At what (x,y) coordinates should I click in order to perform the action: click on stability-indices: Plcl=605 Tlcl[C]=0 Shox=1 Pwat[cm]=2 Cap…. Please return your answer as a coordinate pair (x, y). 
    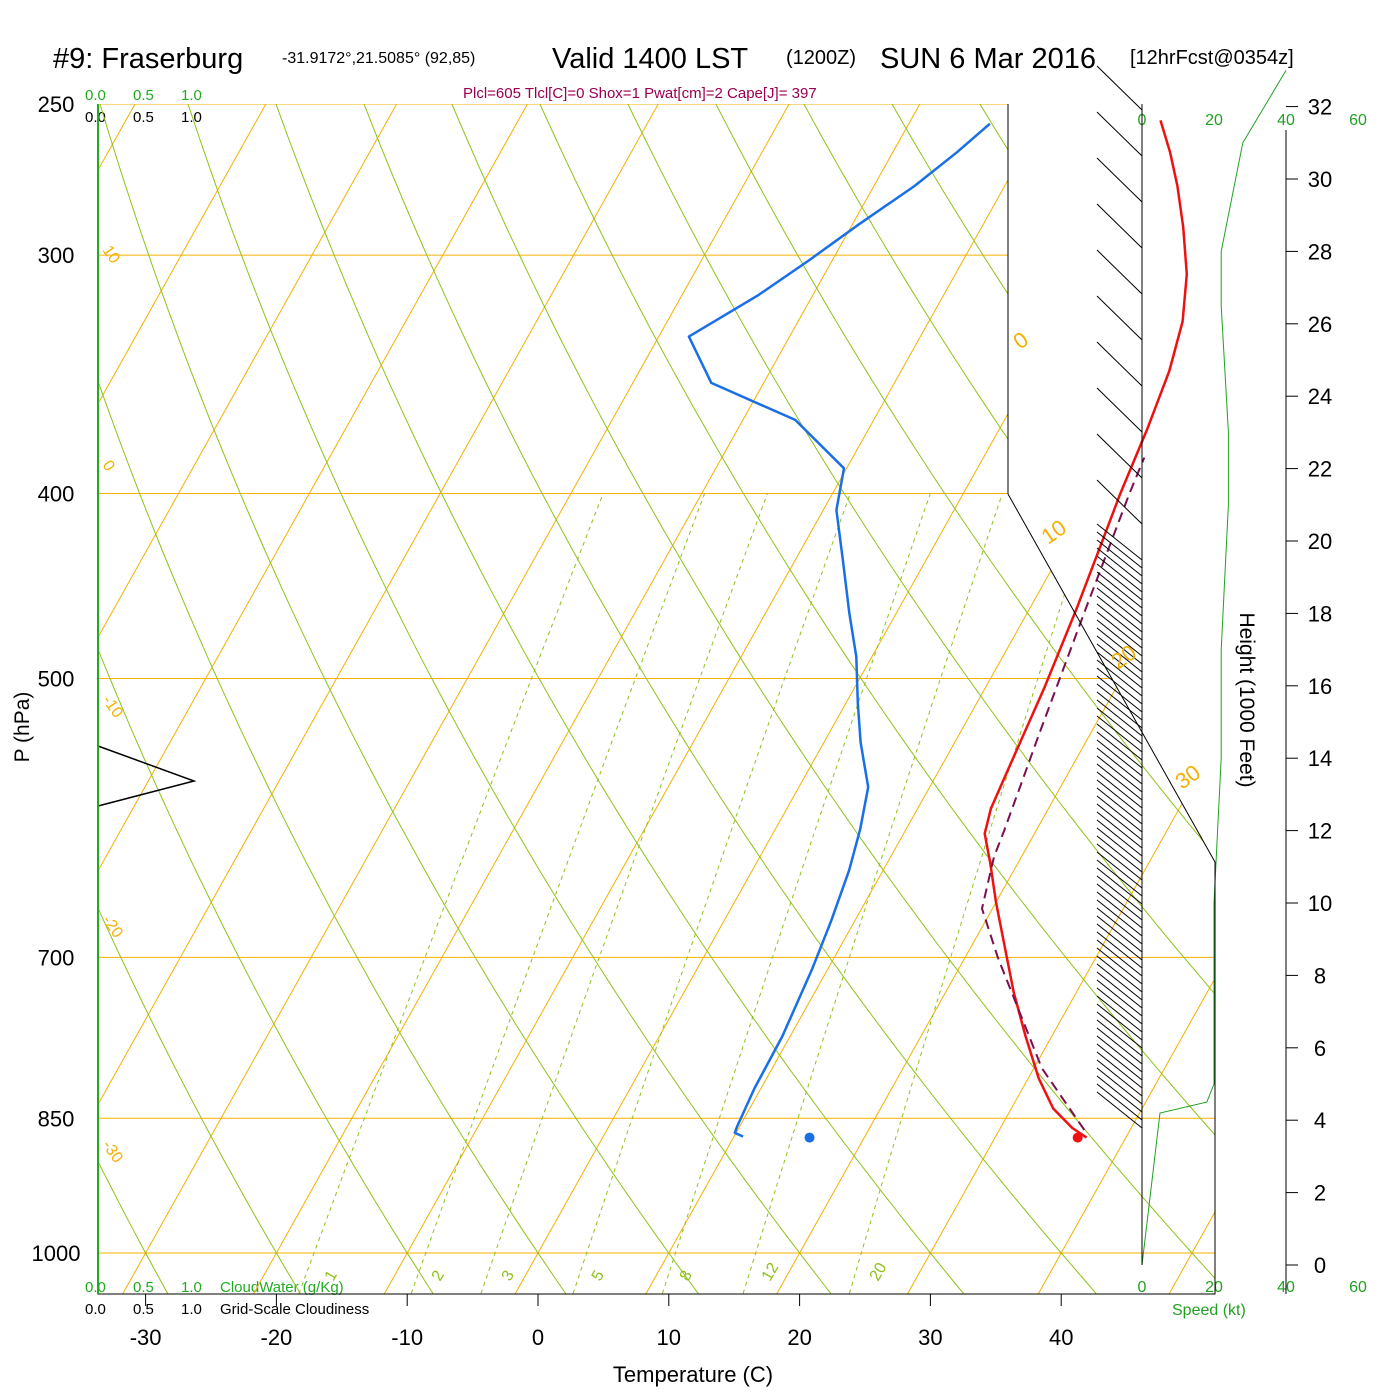
    Looking at the image, I should click on (640, 93).